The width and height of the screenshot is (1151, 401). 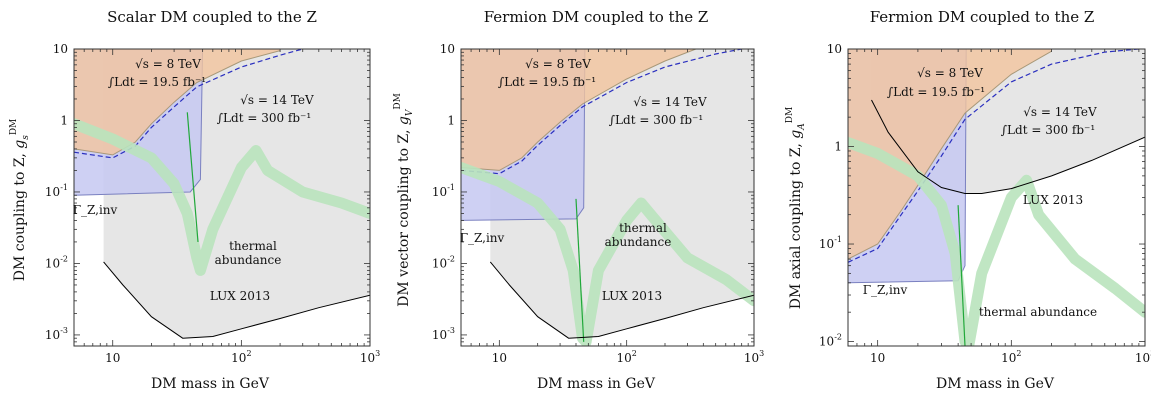 What do you see at coordinates (796, 208) in the screenshot?
I see `y-axis-label: DM axial coupling to Z, gADM` at bounding box center [796, 208].